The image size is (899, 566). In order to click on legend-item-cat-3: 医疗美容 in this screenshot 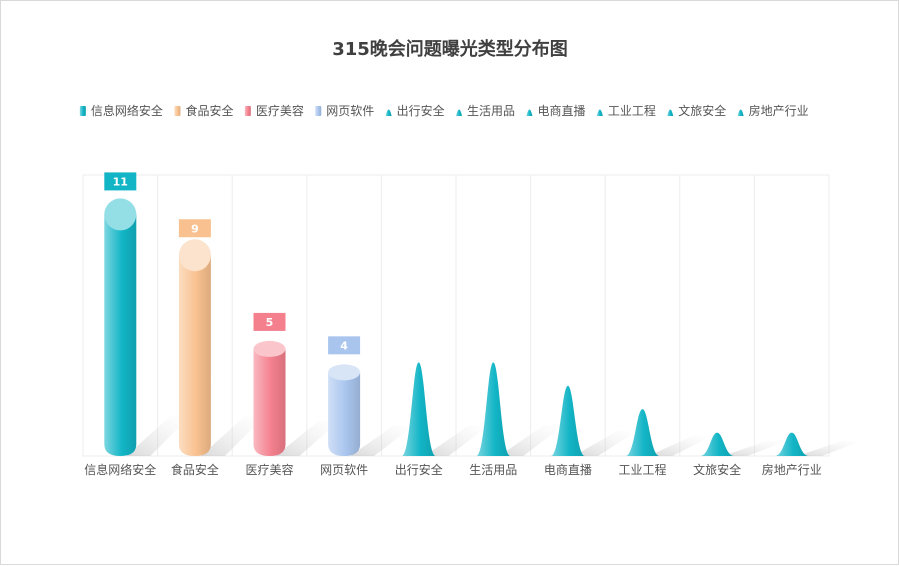, I will do `click(274, 110)`.